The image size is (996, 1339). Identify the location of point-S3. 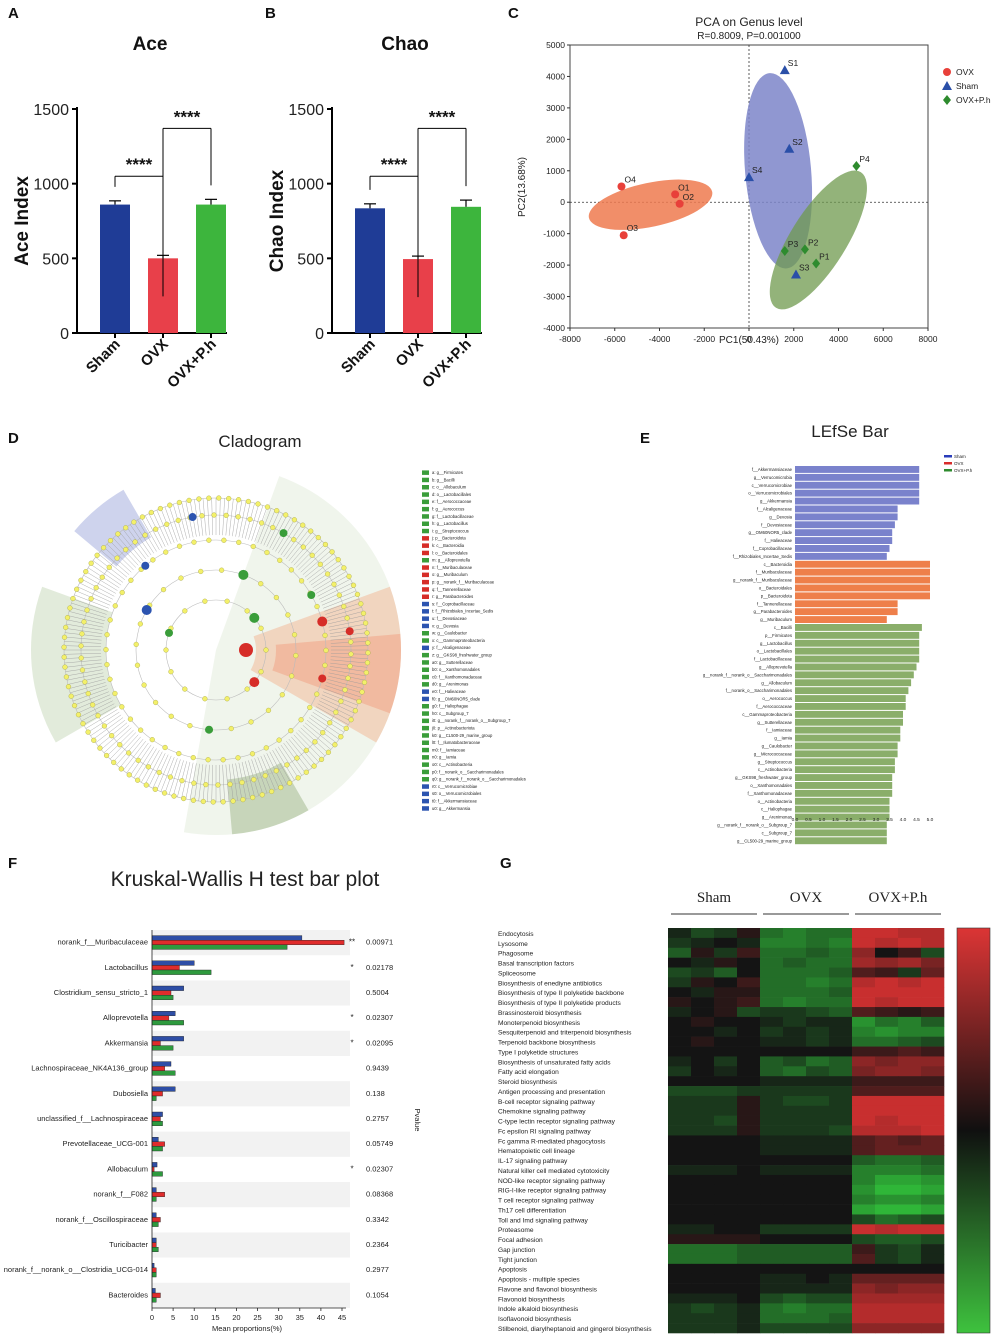
(795, 274).